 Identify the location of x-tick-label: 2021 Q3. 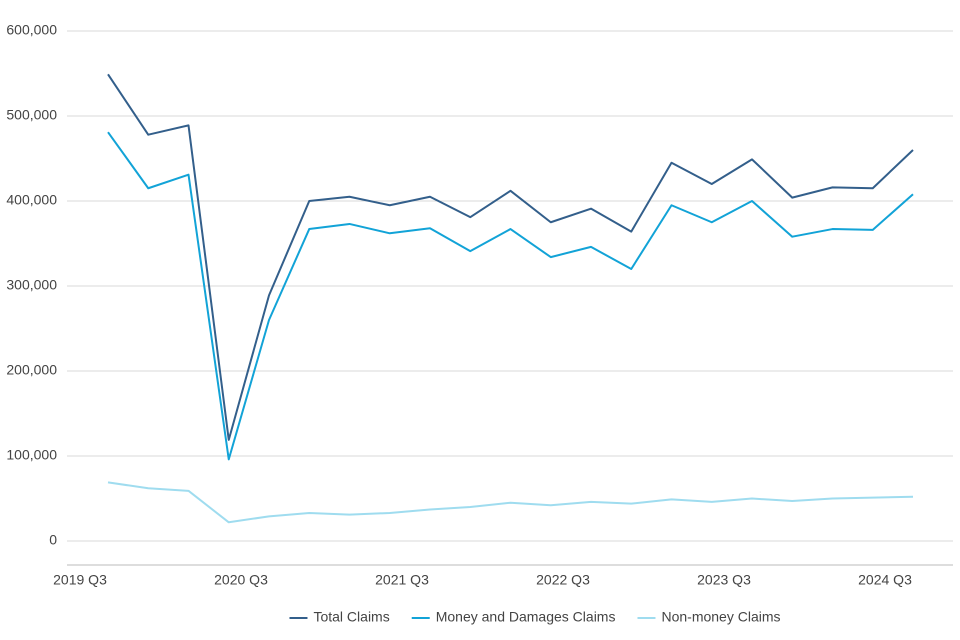
(402, 580).